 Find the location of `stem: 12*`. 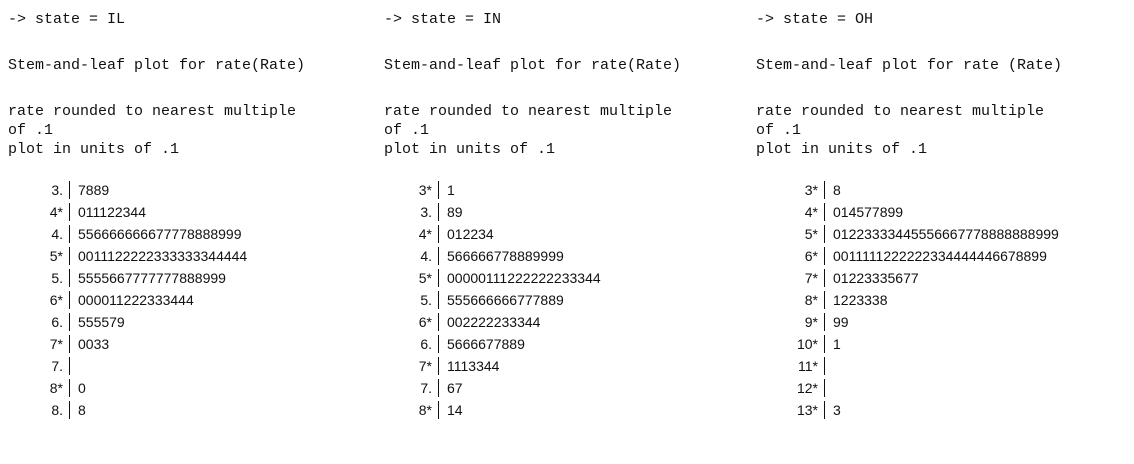

stem: 12* is located at coordinates (807, 388).